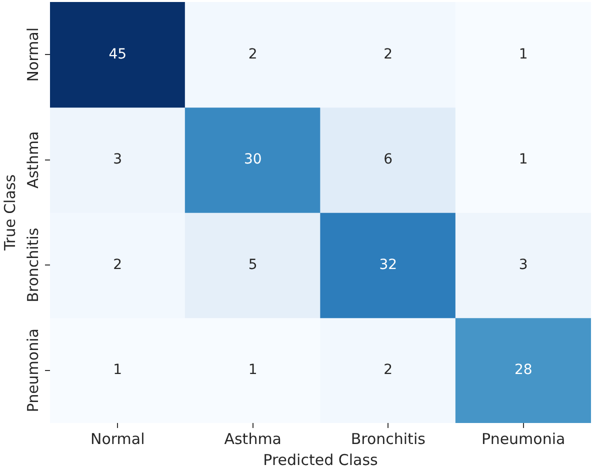 This screenshot has width=595, height=472. Describe the element at coordinates (388, 264) in the screenshot. I see `data-label: 32` at that location.